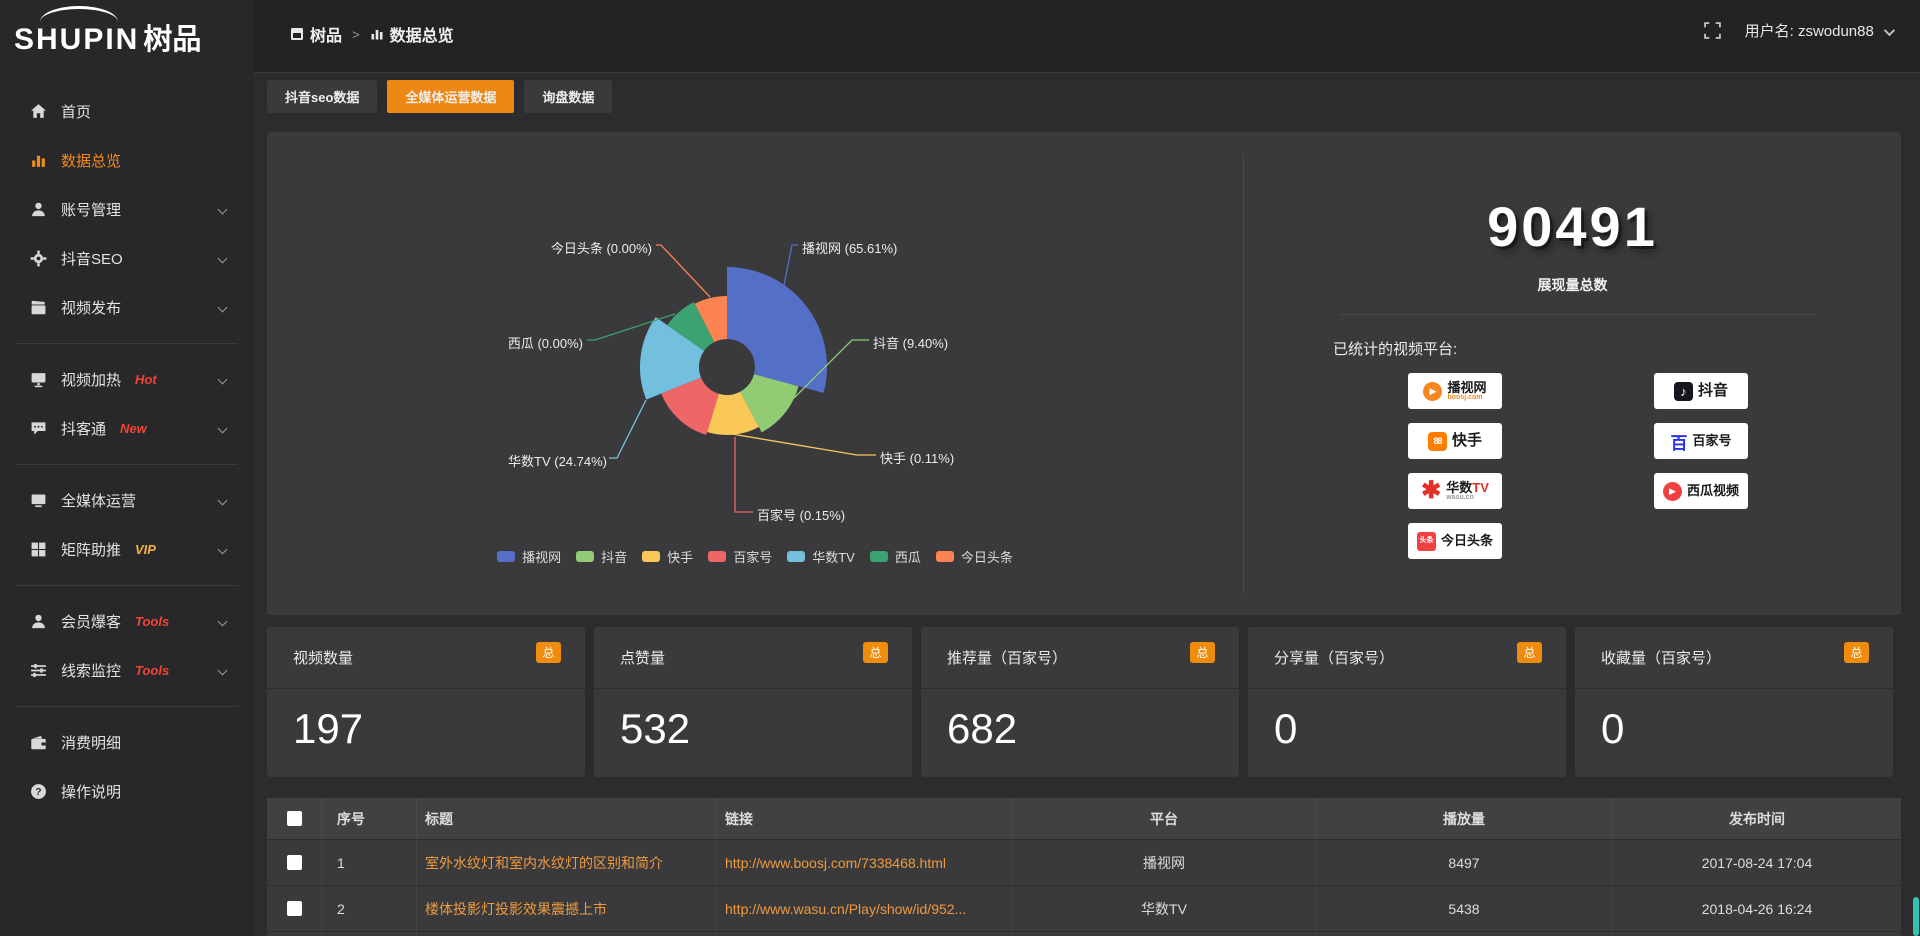 The height and width of the screenshot is (936, 1920). I want to click on pie-label-xigua: 西瓜 (0.00%), so click(545, 343).